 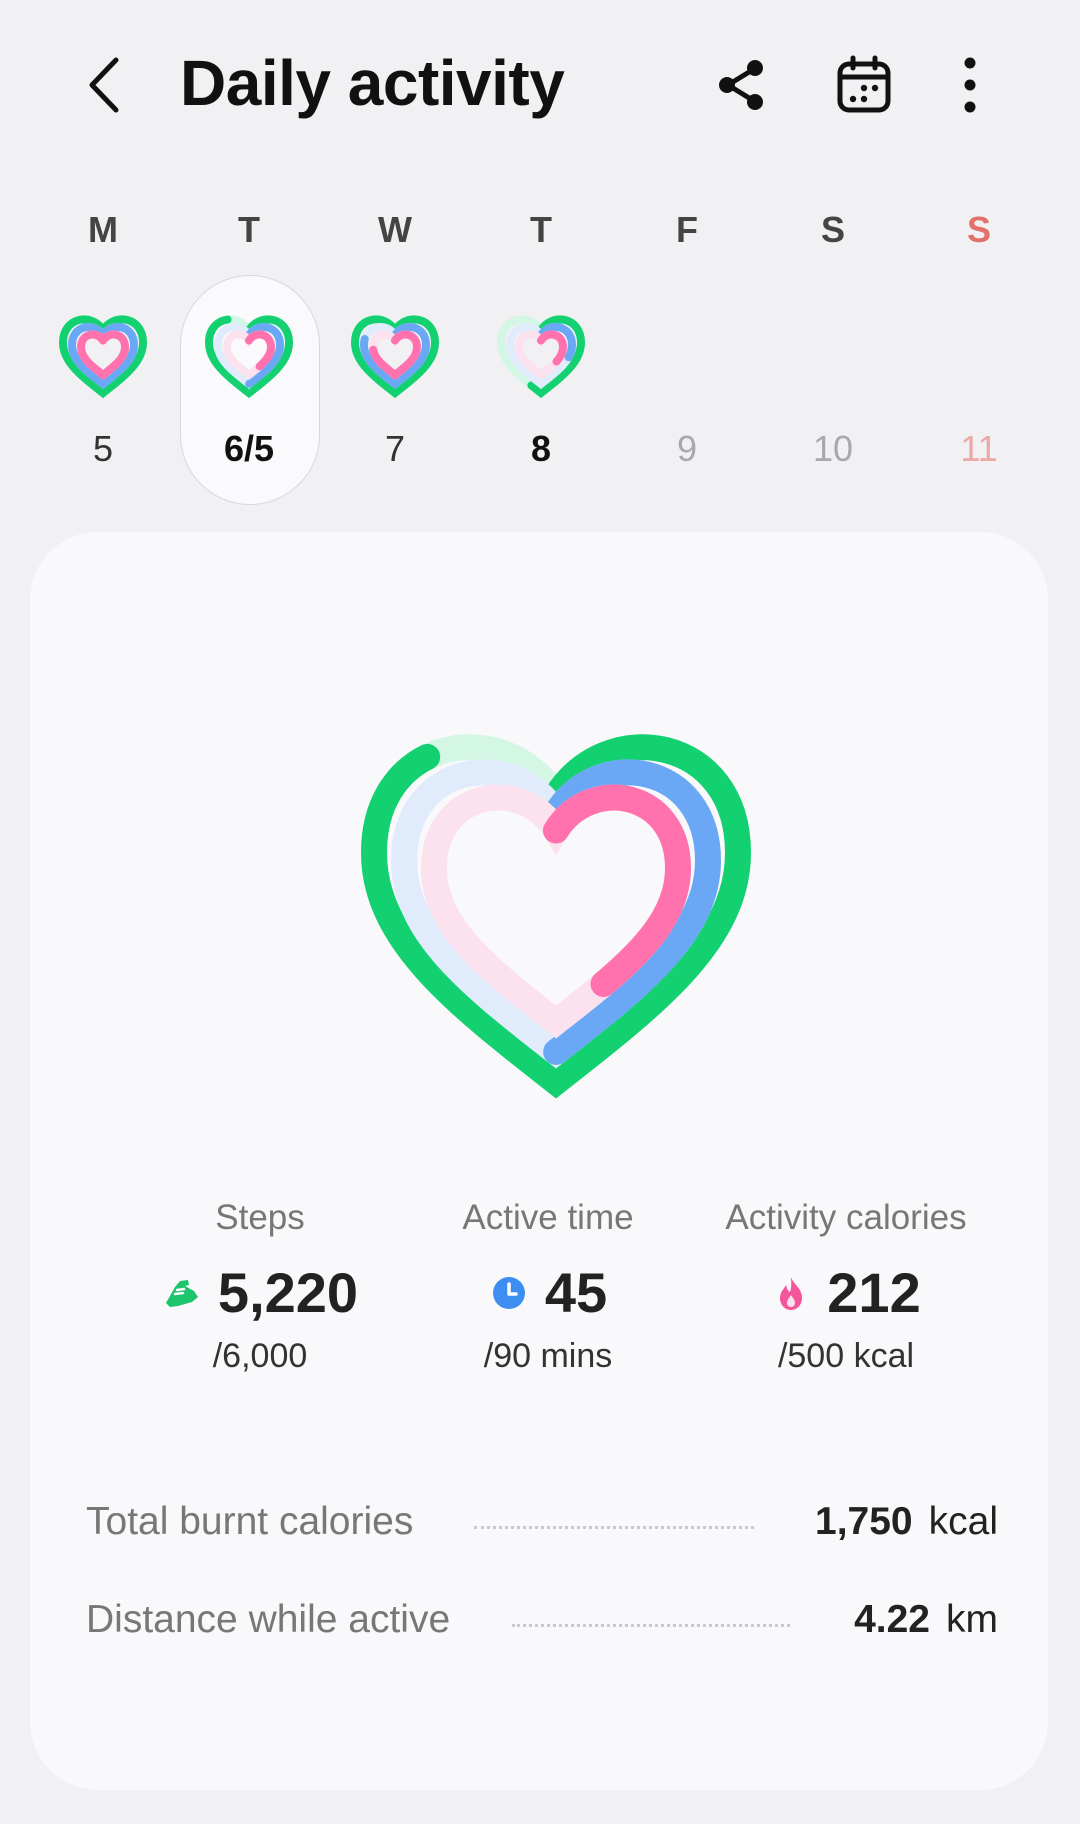 I want to click on page-title: Daily activity, so click(x=372, y=83).